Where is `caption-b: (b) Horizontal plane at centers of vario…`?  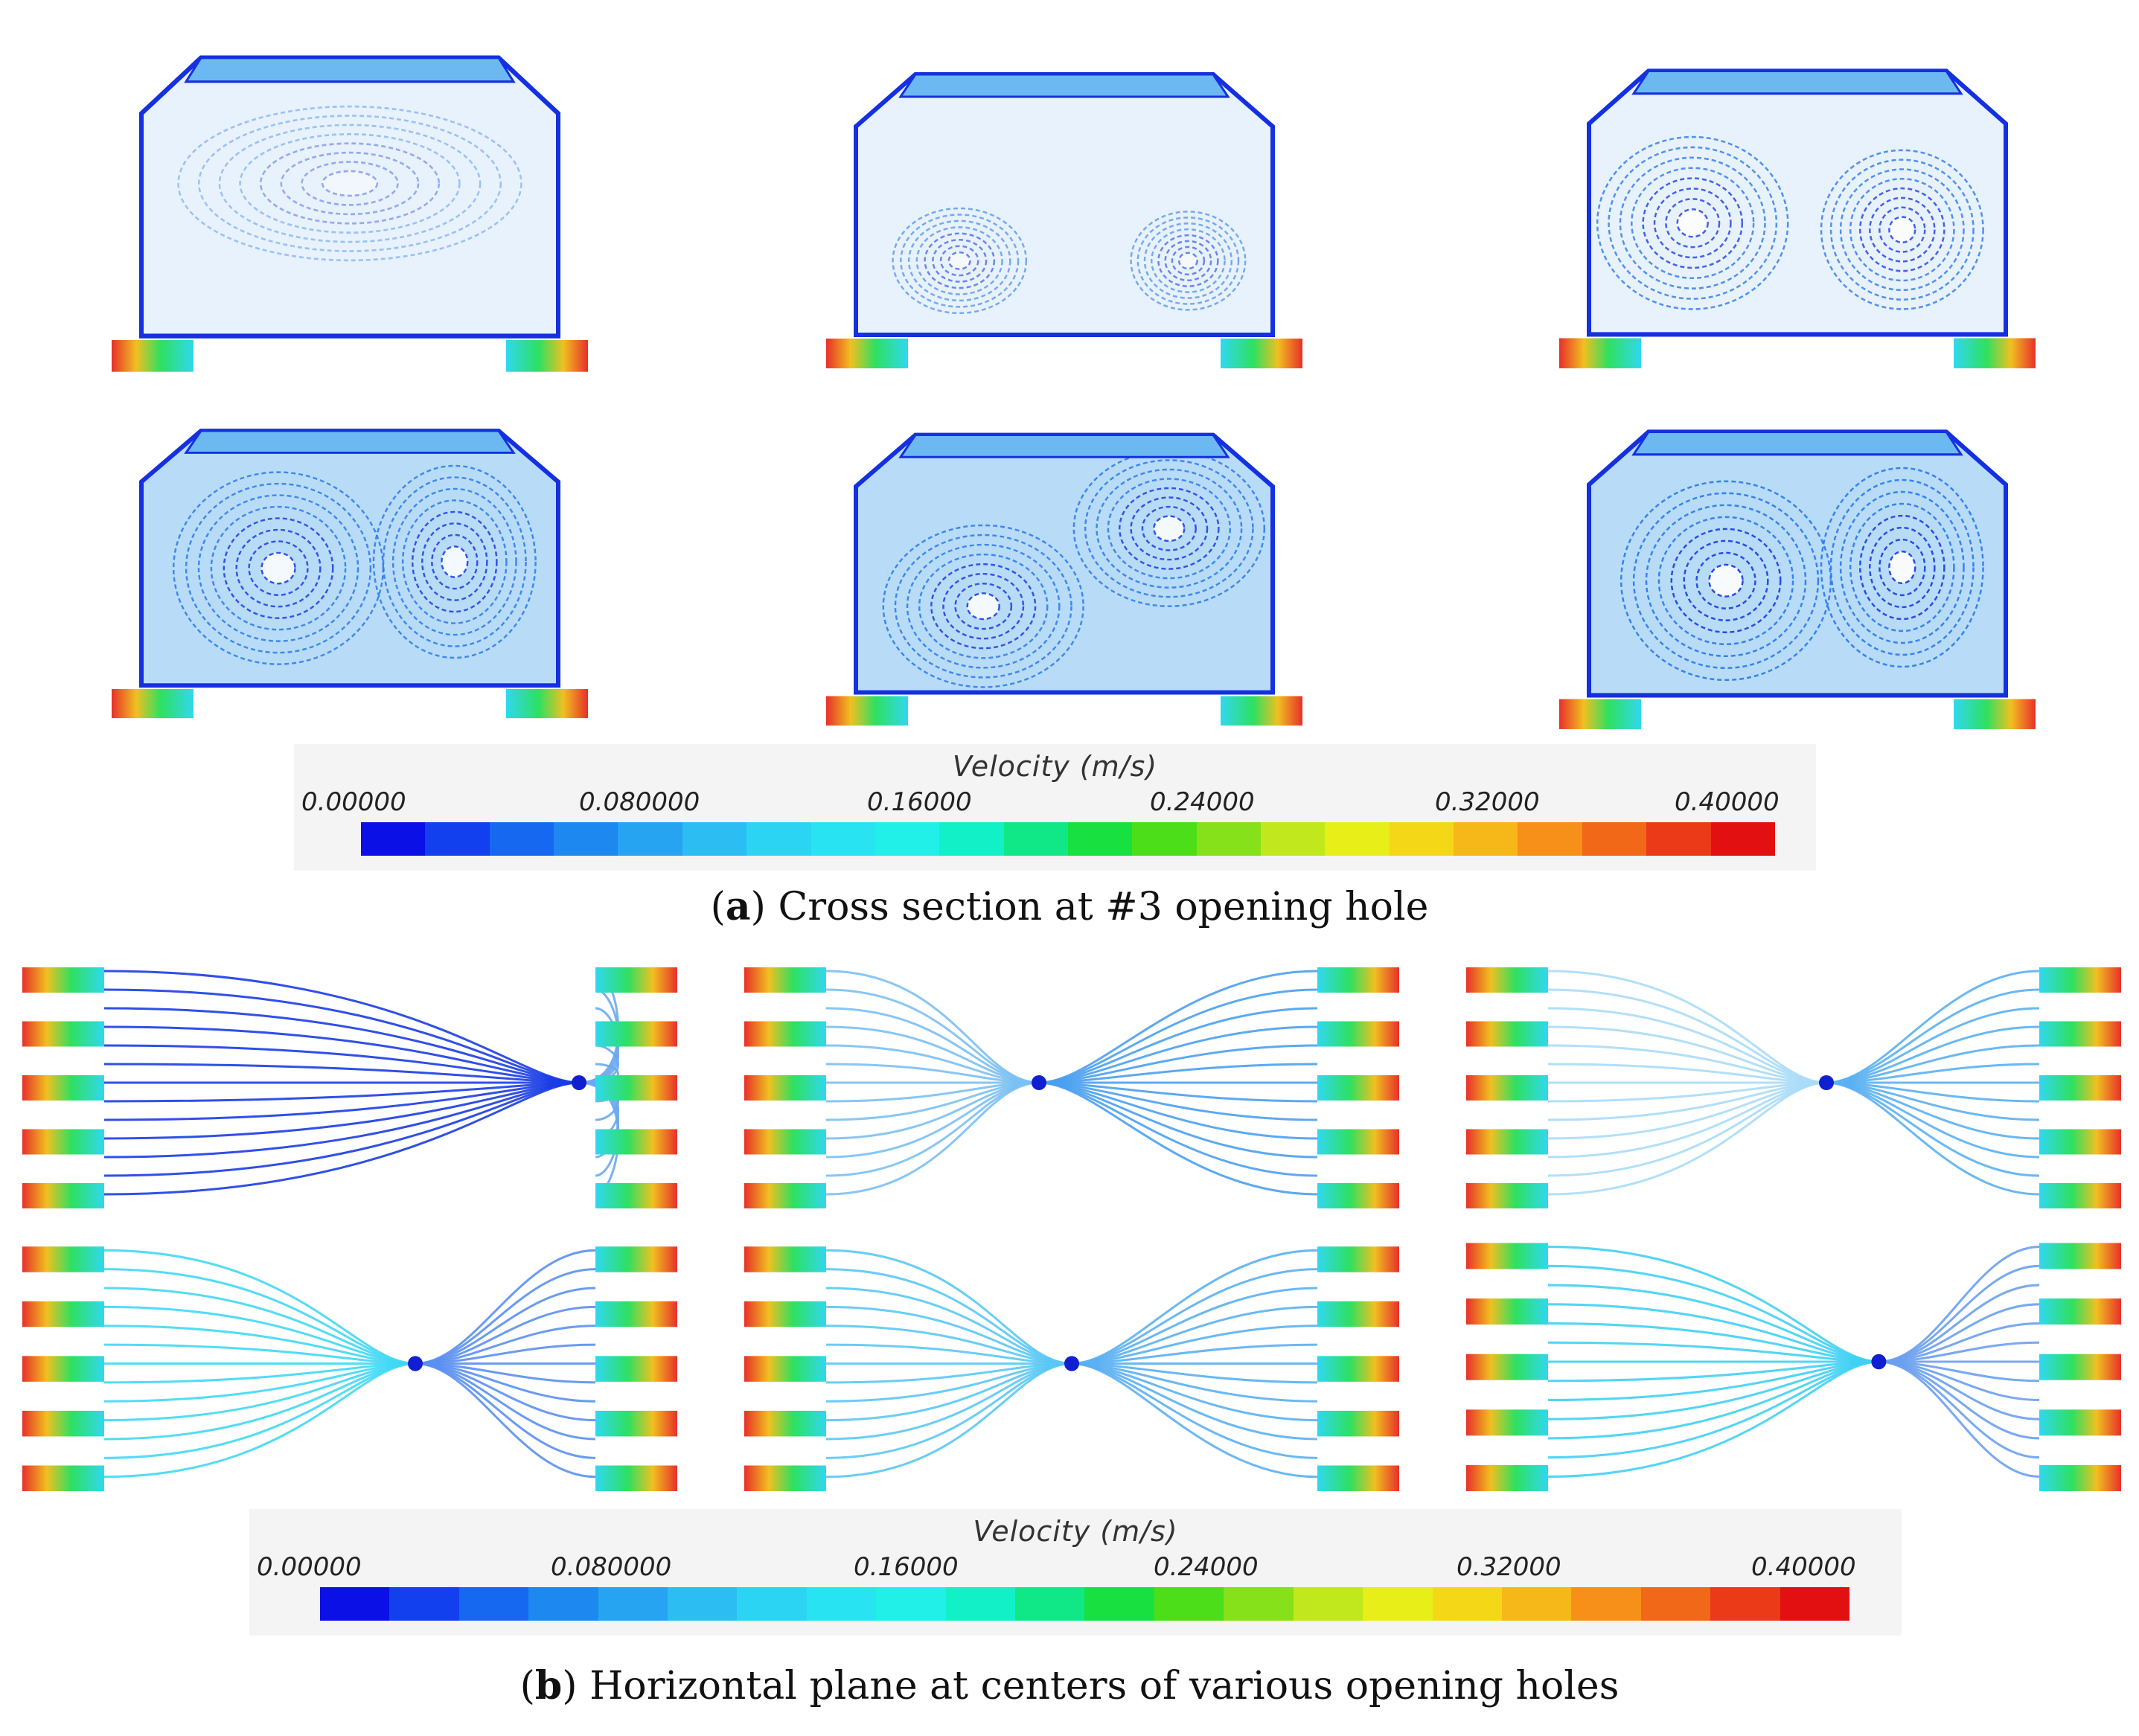 caption-b: (b) Horizontal plane at centers of vario… is located at coordinates (1069, 1685).